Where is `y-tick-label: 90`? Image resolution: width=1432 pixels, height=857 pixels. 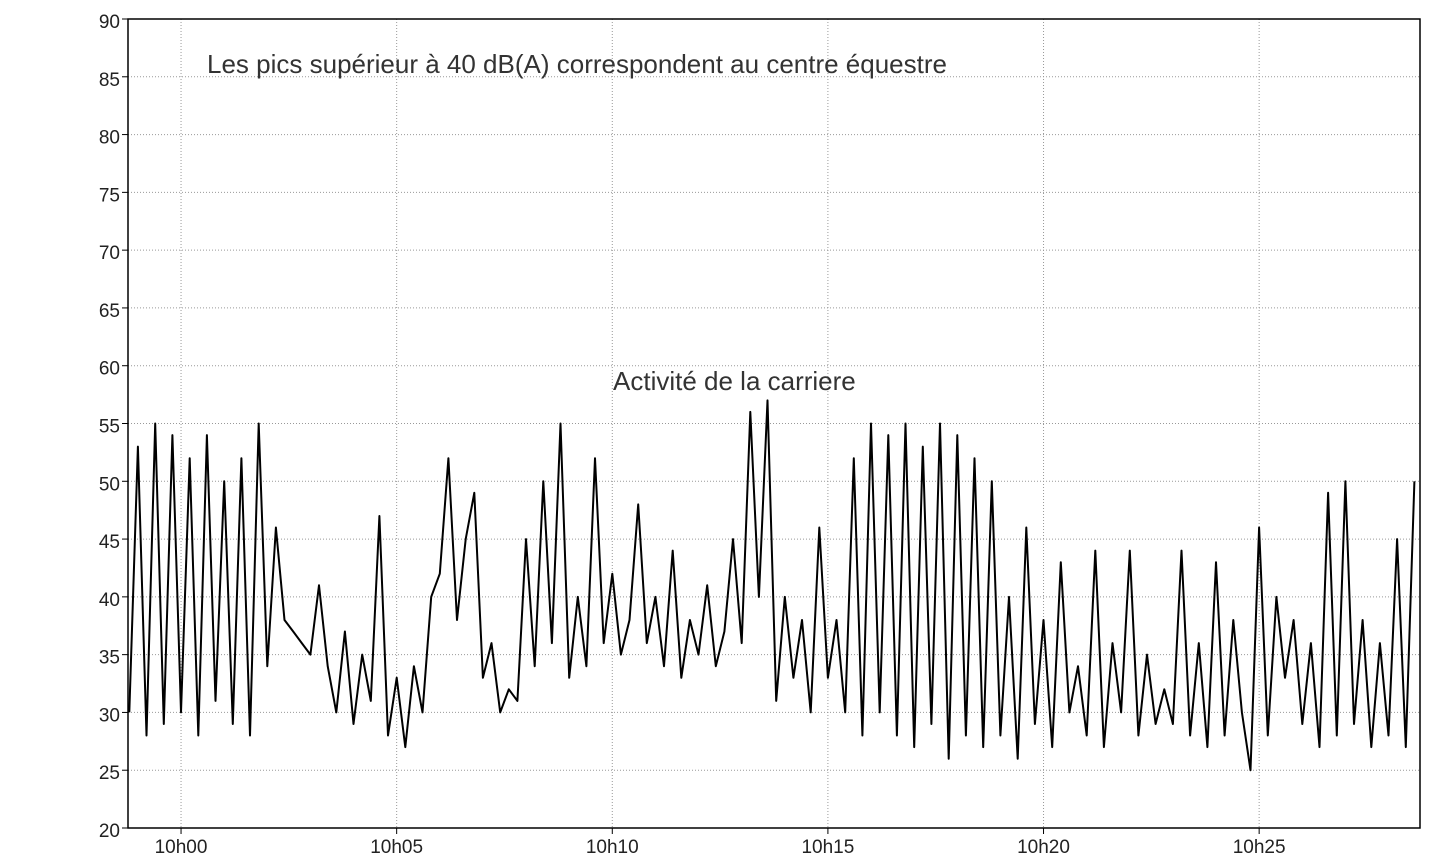 y-tick-label: 90 is located at coordinates (109, 22).